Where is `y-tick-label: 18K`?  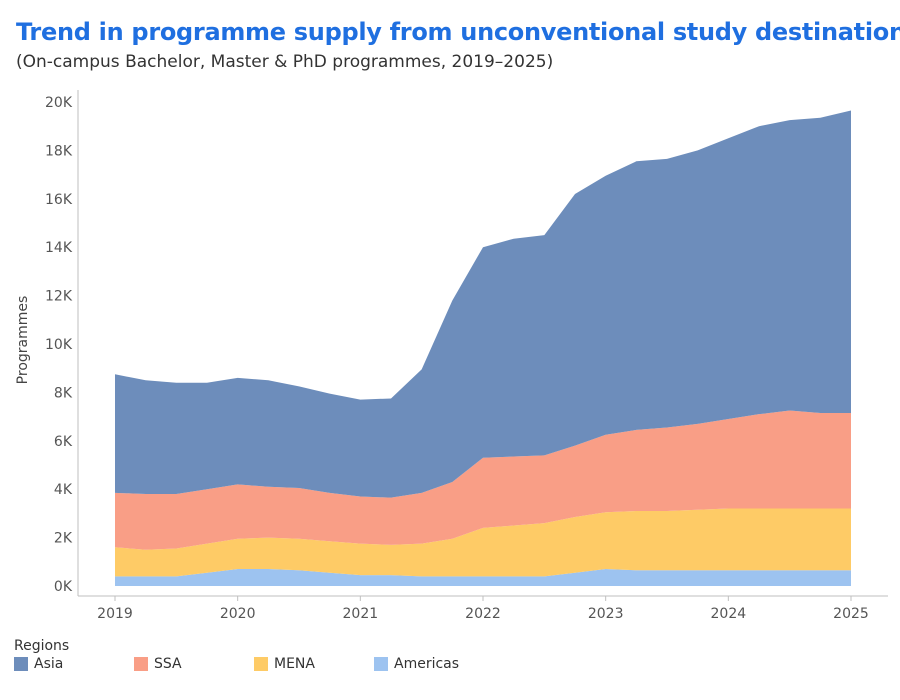 y-tick-label: 18K is located at coordinates (59, 151).